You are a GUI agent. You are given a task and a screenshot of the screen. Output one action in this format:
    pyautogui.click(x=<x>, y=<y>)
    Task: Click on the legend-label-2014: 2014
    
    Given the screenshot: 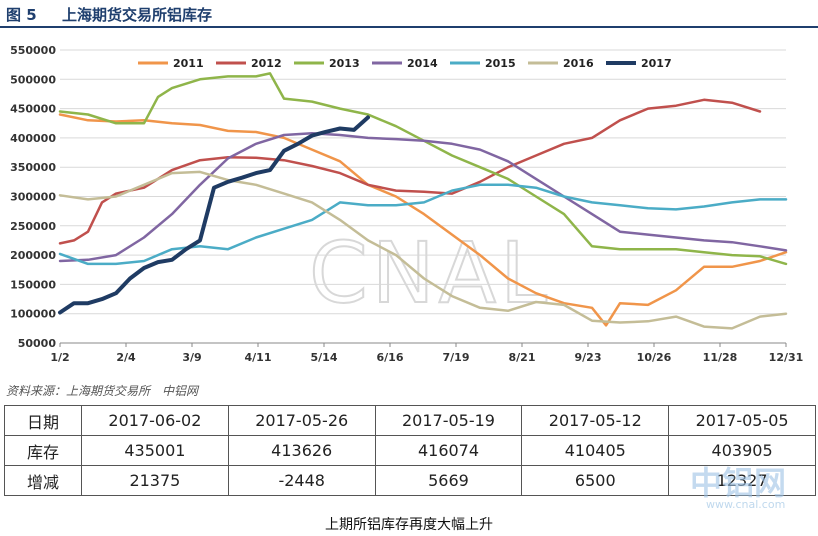 What is the action you would take?
    pyautogui.click(x=422, y=63)
    